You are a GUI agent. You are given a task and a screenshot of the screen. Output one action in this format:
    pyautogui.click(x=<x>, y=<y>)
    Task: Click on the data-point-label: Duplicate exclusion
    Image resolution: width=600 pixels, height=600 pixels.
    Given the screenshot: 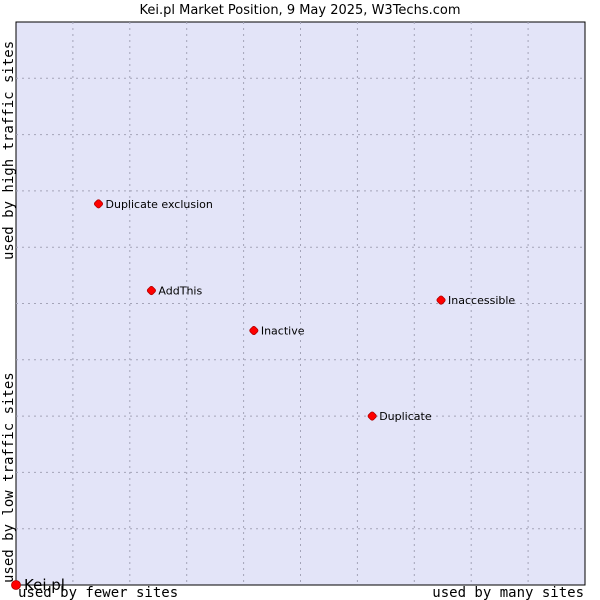 What is the action you would take?
    pyautogui.click(x=159, y=204)
    